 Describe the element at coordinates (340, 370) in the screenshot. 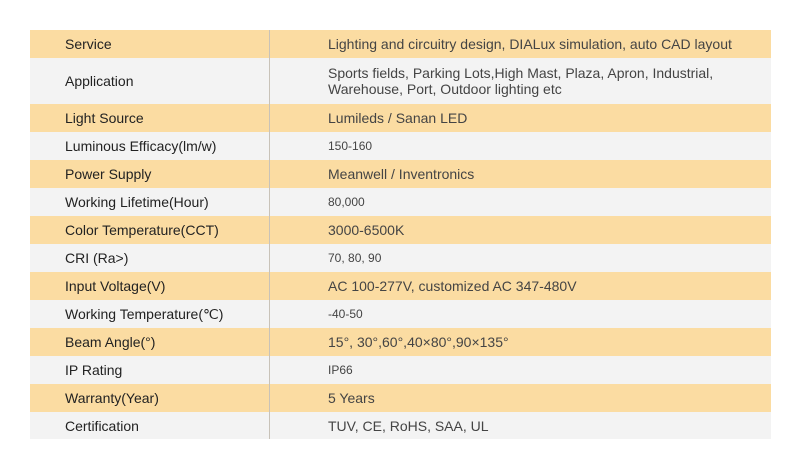

I see `spec-value: IP66` at that location.